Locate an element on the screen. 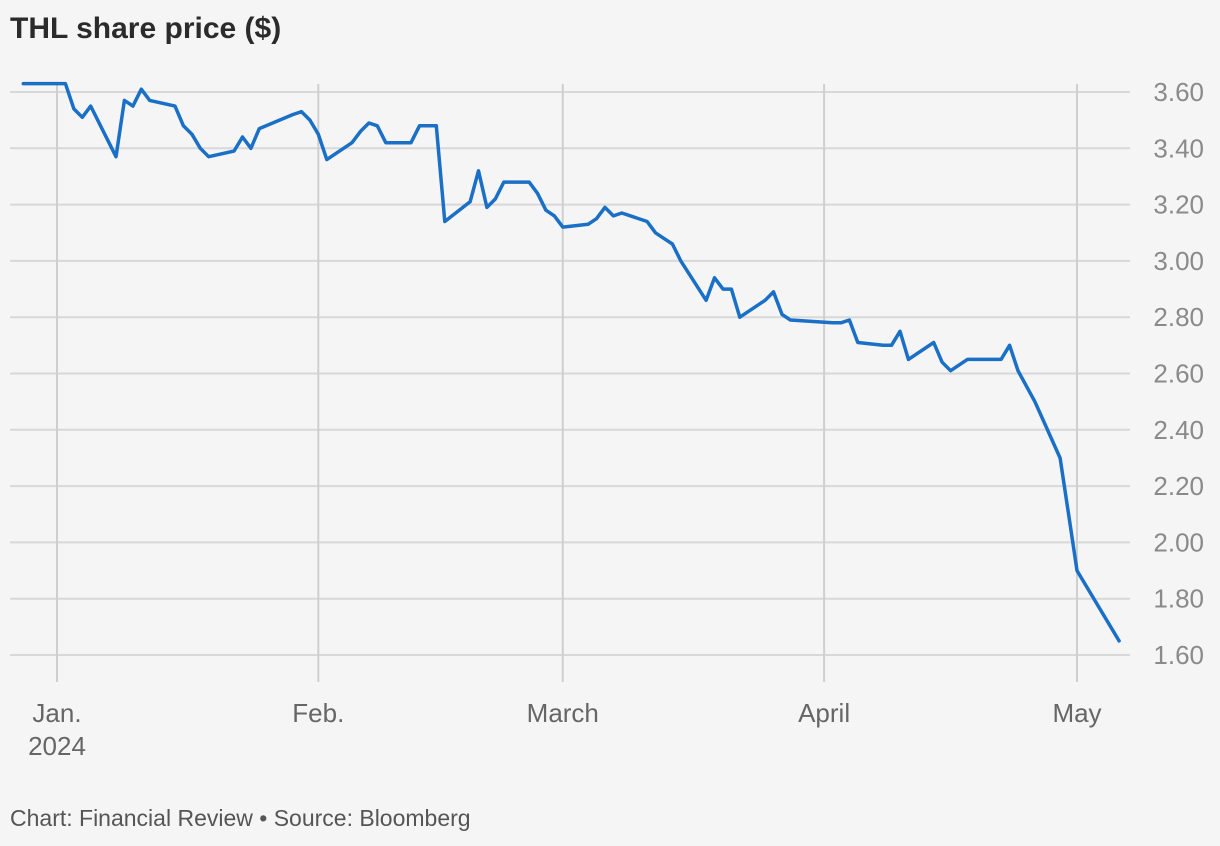 This screenshot has height=846, width=1220. y-tick-label: 2.00 is located at coordinates (1178, 542).